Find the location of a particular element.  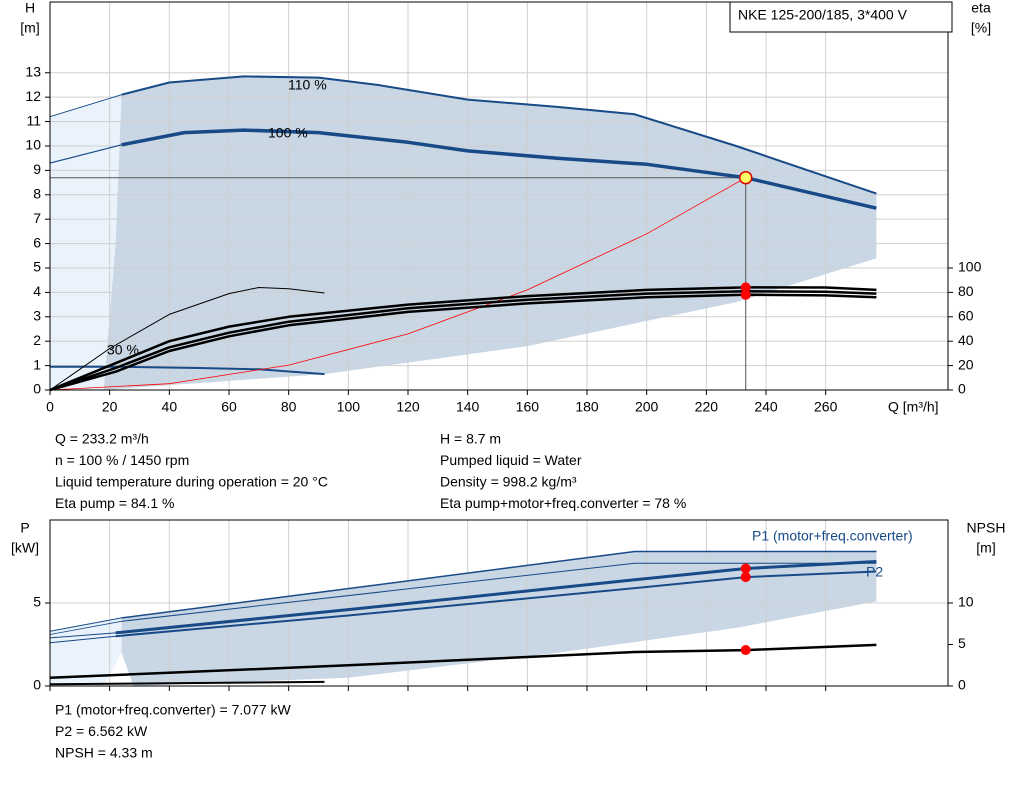

curve-label: 100 % is located at coordinates (288, 133).